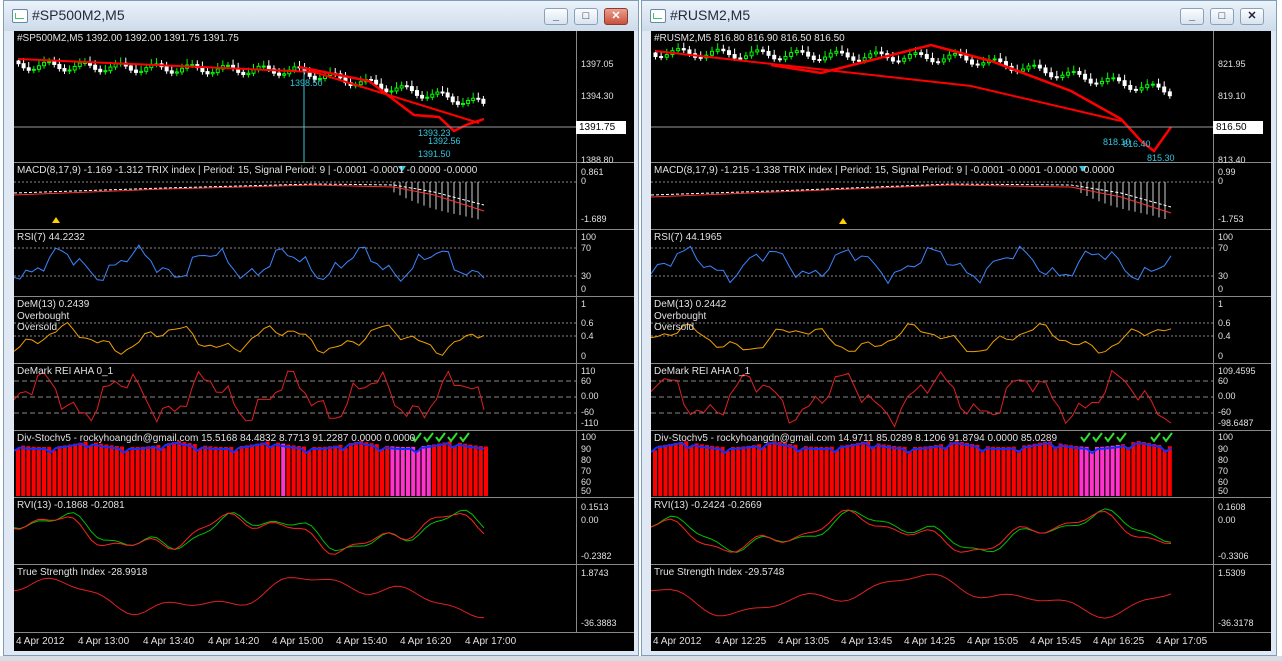  What do you see at coordinates (804, 641) in the screenshot?
I see `time-tick: 4 Apr 13:05` at bounding box center [804, 641].